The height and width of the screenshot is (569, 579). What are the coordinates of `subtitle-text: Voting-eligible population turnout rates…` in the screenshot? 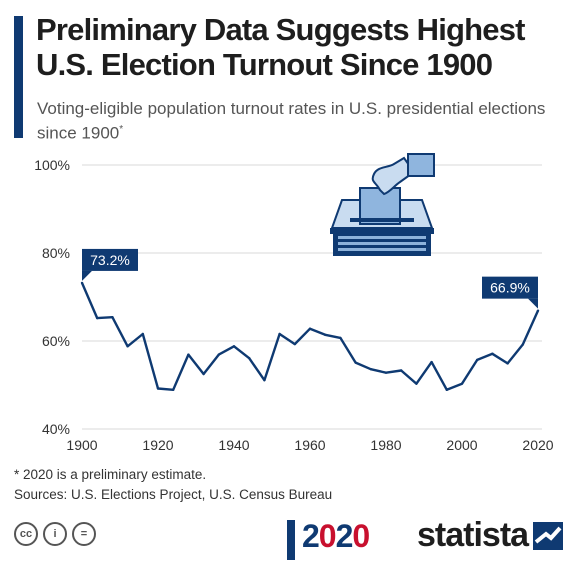 It's located at (291, 121).